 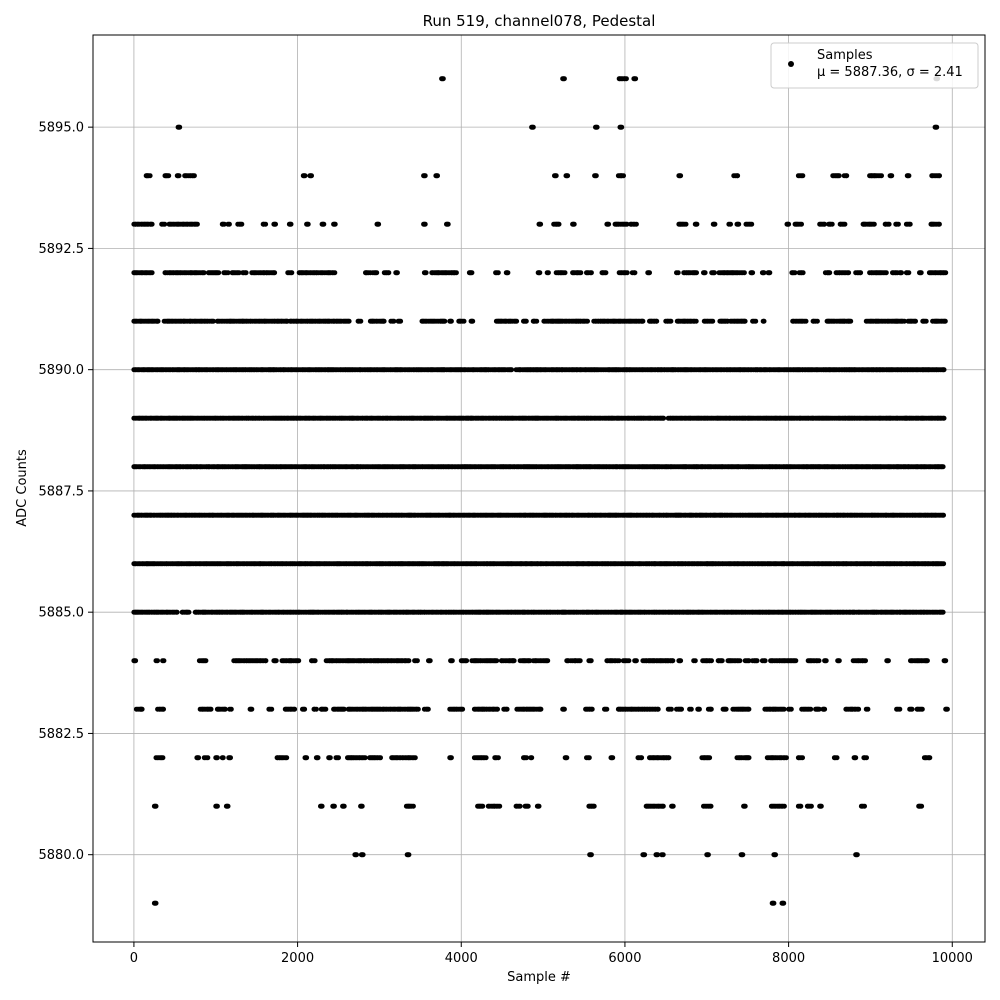 I want to click on chart-title: Run 519, channel078, Pedestal, so click(x=539, y=21).